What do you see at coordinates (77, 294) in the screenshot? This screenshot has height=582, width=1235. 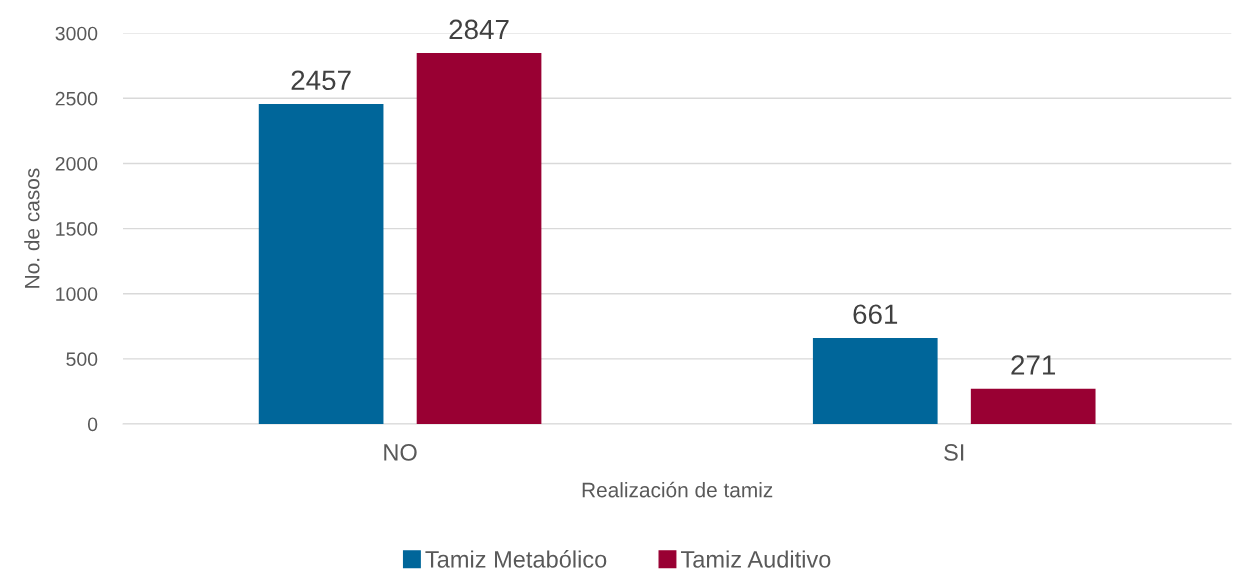 I see `y-tick-label: 1000` at bounding box center [77, 294].